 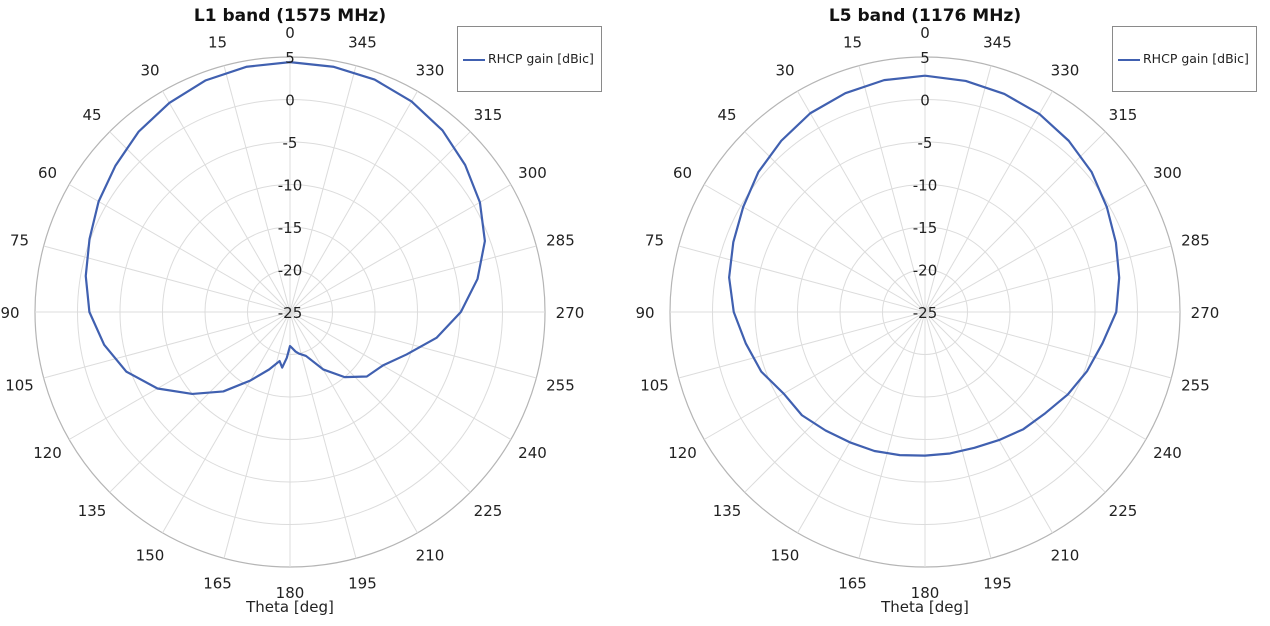 I want to click on angle-tick-label: 330, so click(x=430, y=71).